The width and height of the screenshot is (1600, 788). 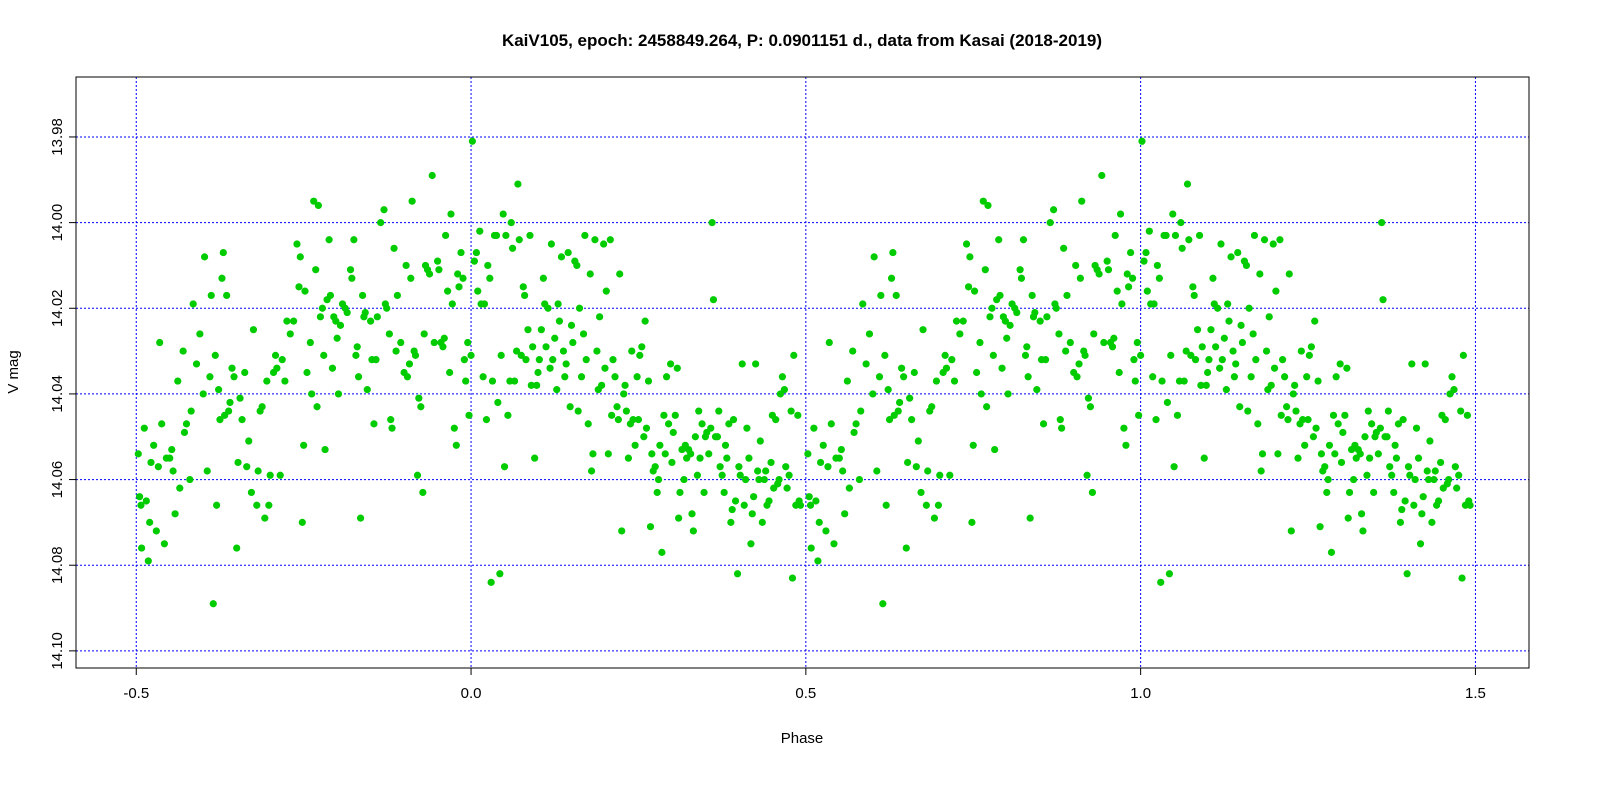 What do you see at coordinates (136, 693) in the screenshot?
I see `x-tick-label: -0.5` at bounding box center [136, 693].